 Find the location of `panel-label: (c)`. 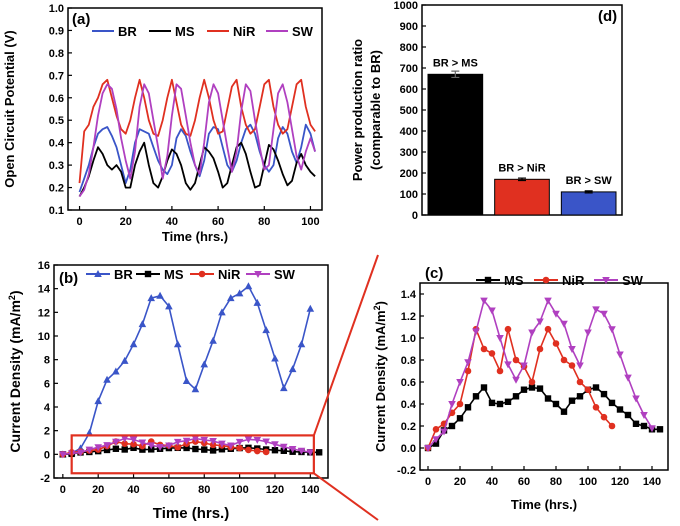

panel-label: (c) is located at coordinates (434, 273).